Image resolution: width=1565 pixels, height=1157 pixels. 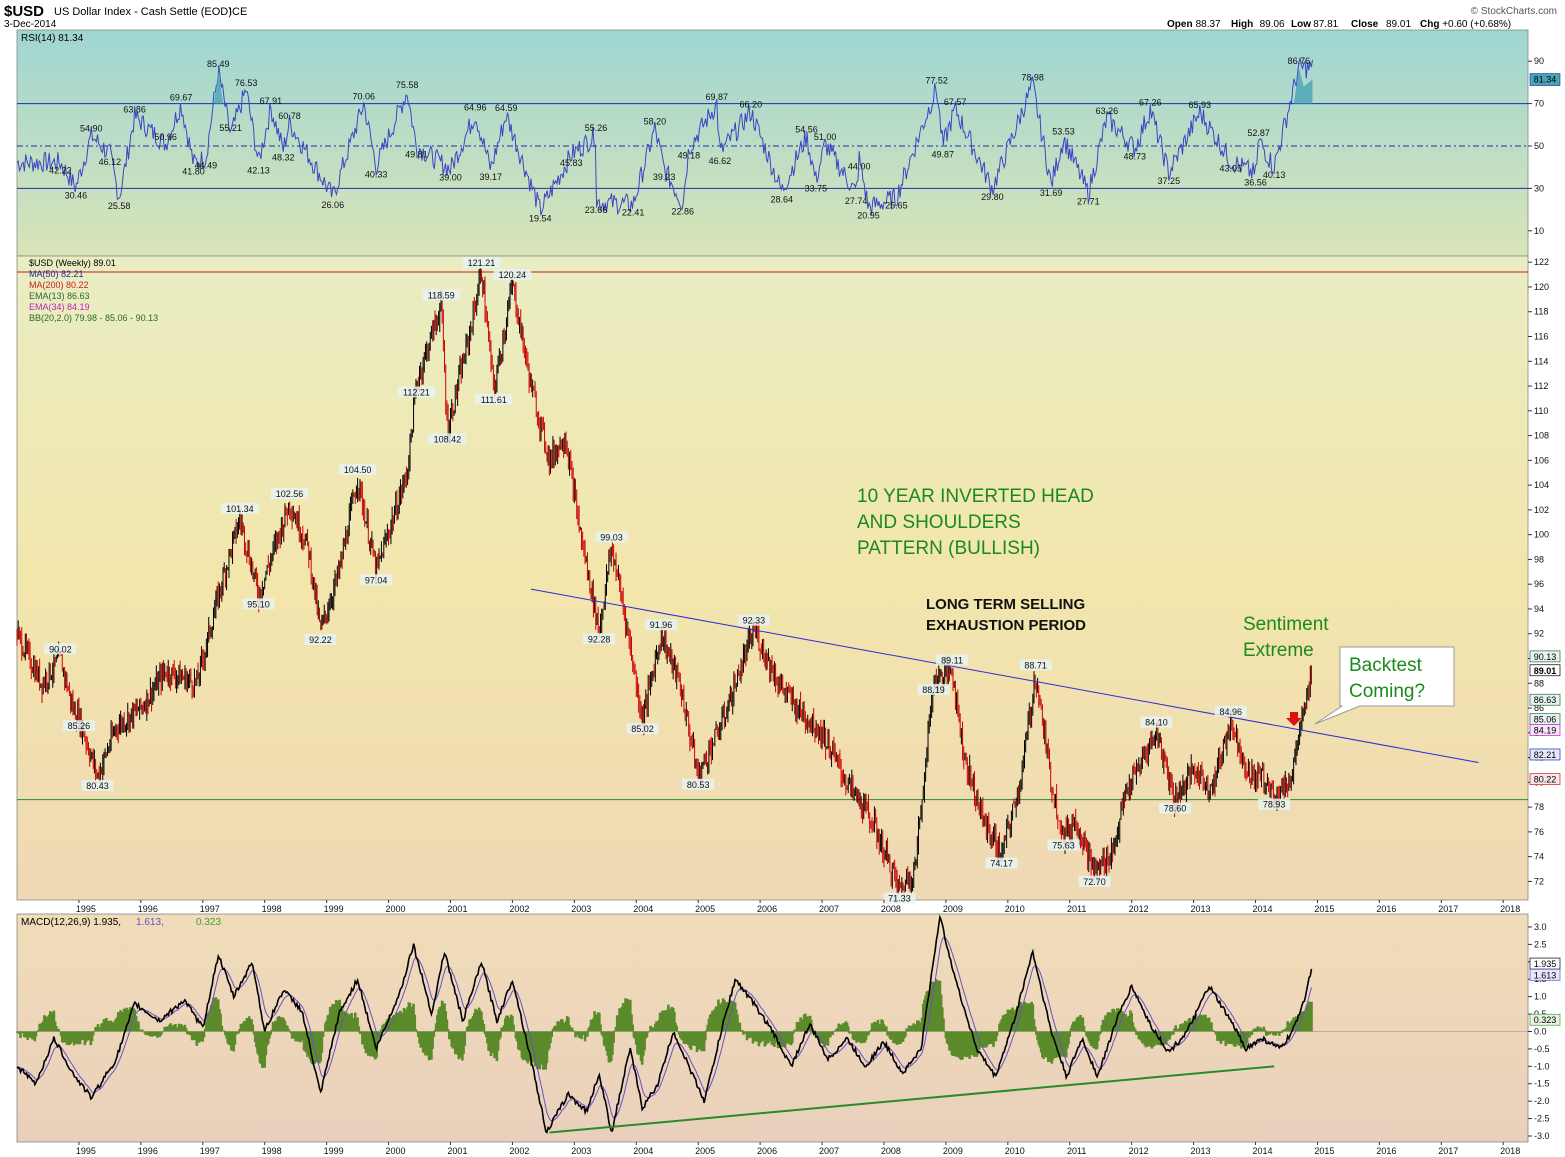 I want to click on rsi-data-label: 86.76, so click(x=1299, y=61).